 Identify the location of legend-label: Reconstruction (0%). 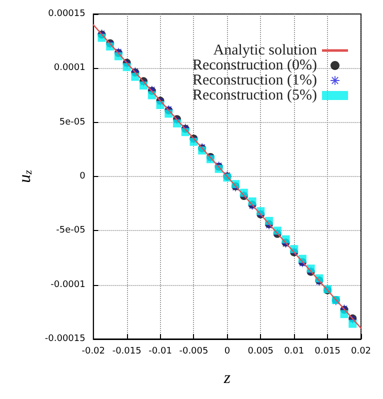
(254, 66).